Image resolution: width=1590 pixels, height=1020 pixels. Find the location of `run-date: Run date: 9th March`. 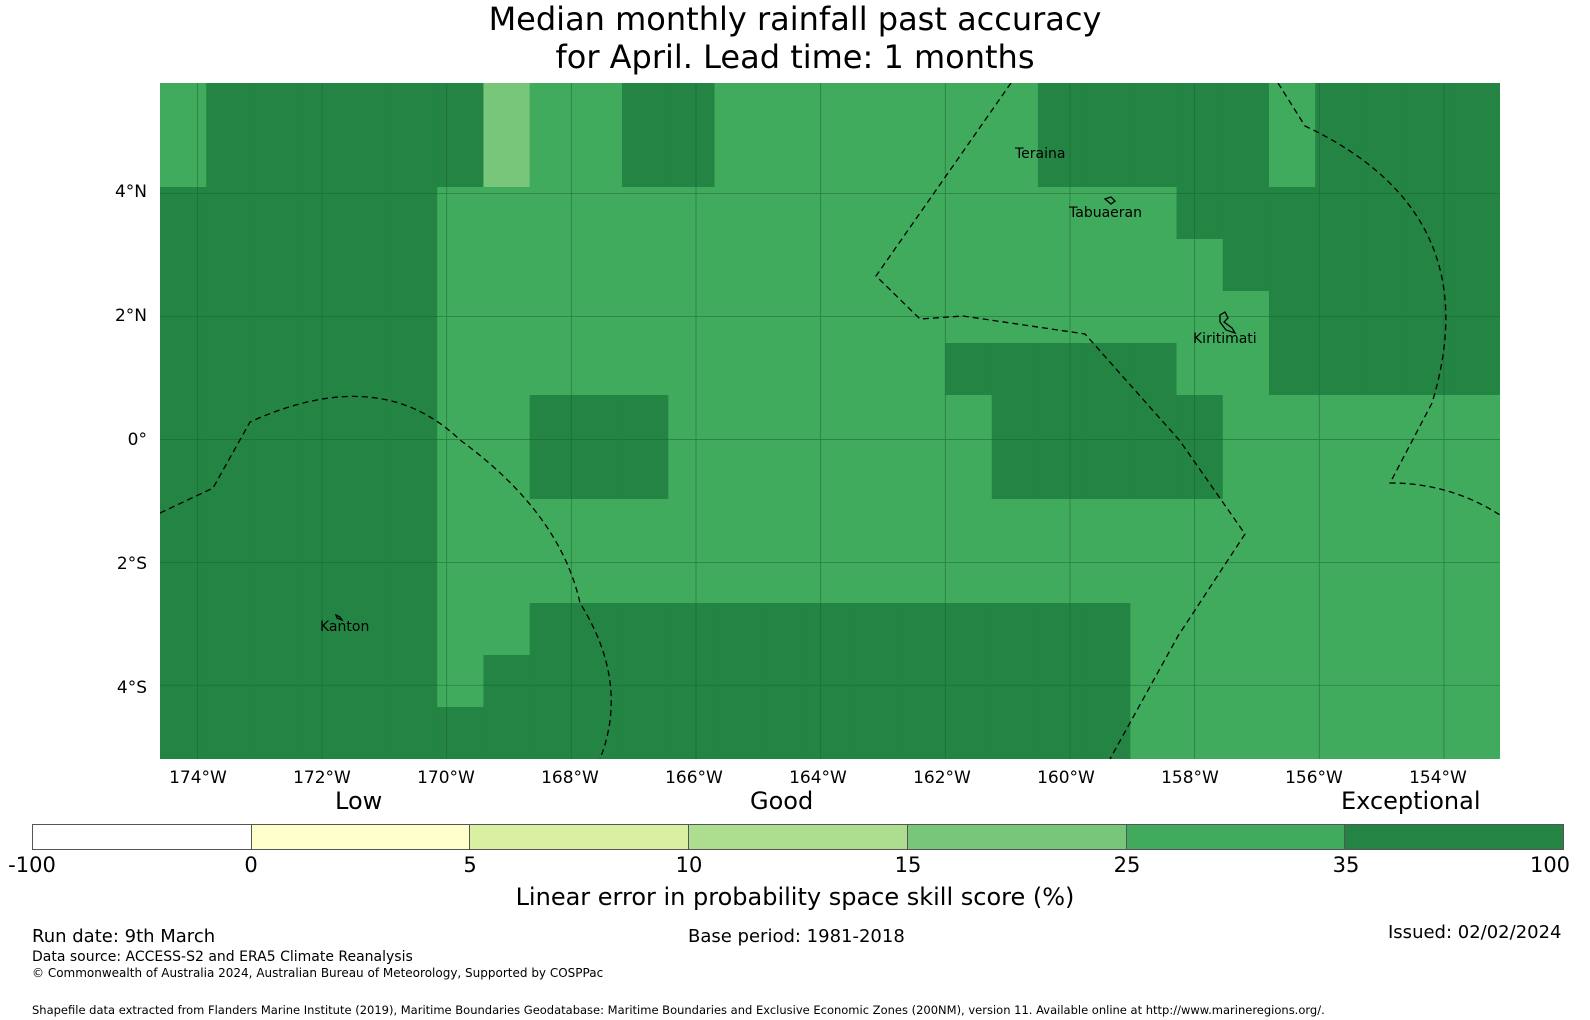

run-date: Run date: 9th March is located at coordinates (124, 936).